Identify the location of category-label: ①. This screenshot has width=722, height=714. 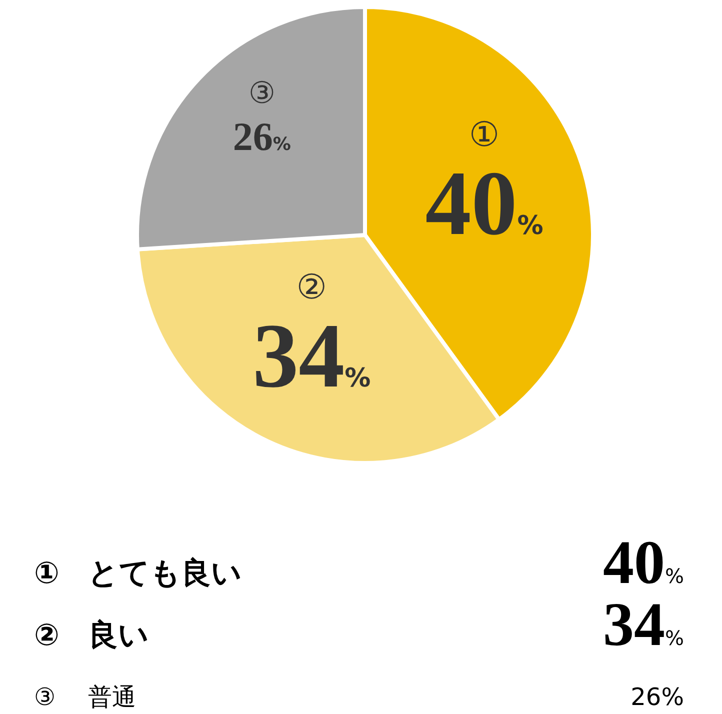
(47, 573).